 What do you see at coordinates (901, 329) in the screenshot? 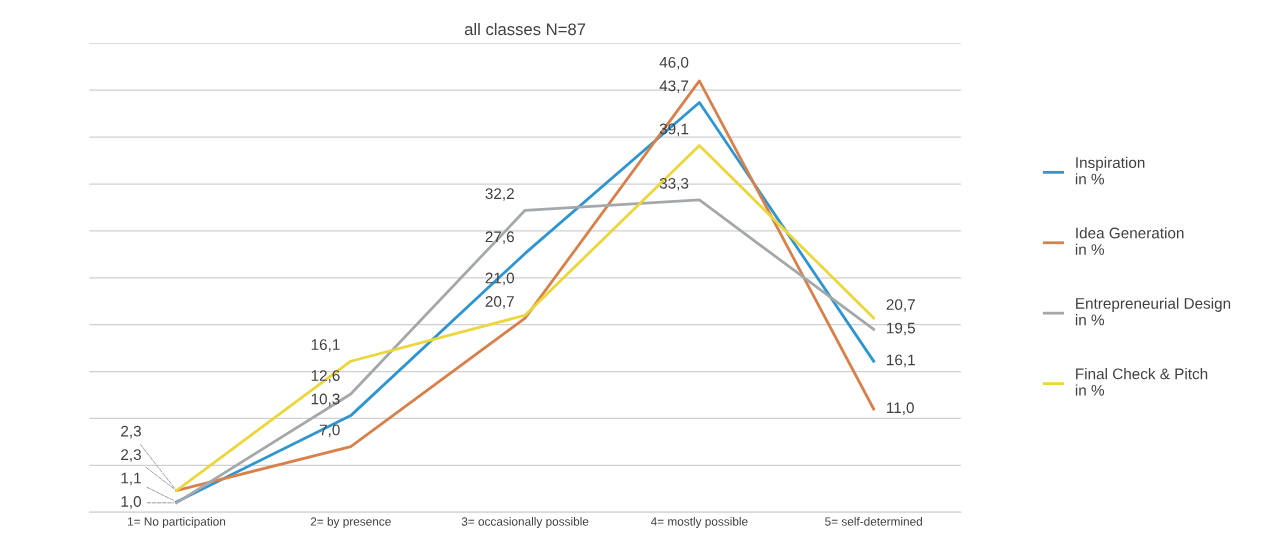
I see `data-label: 19,5` at bounding box center [901, 329].